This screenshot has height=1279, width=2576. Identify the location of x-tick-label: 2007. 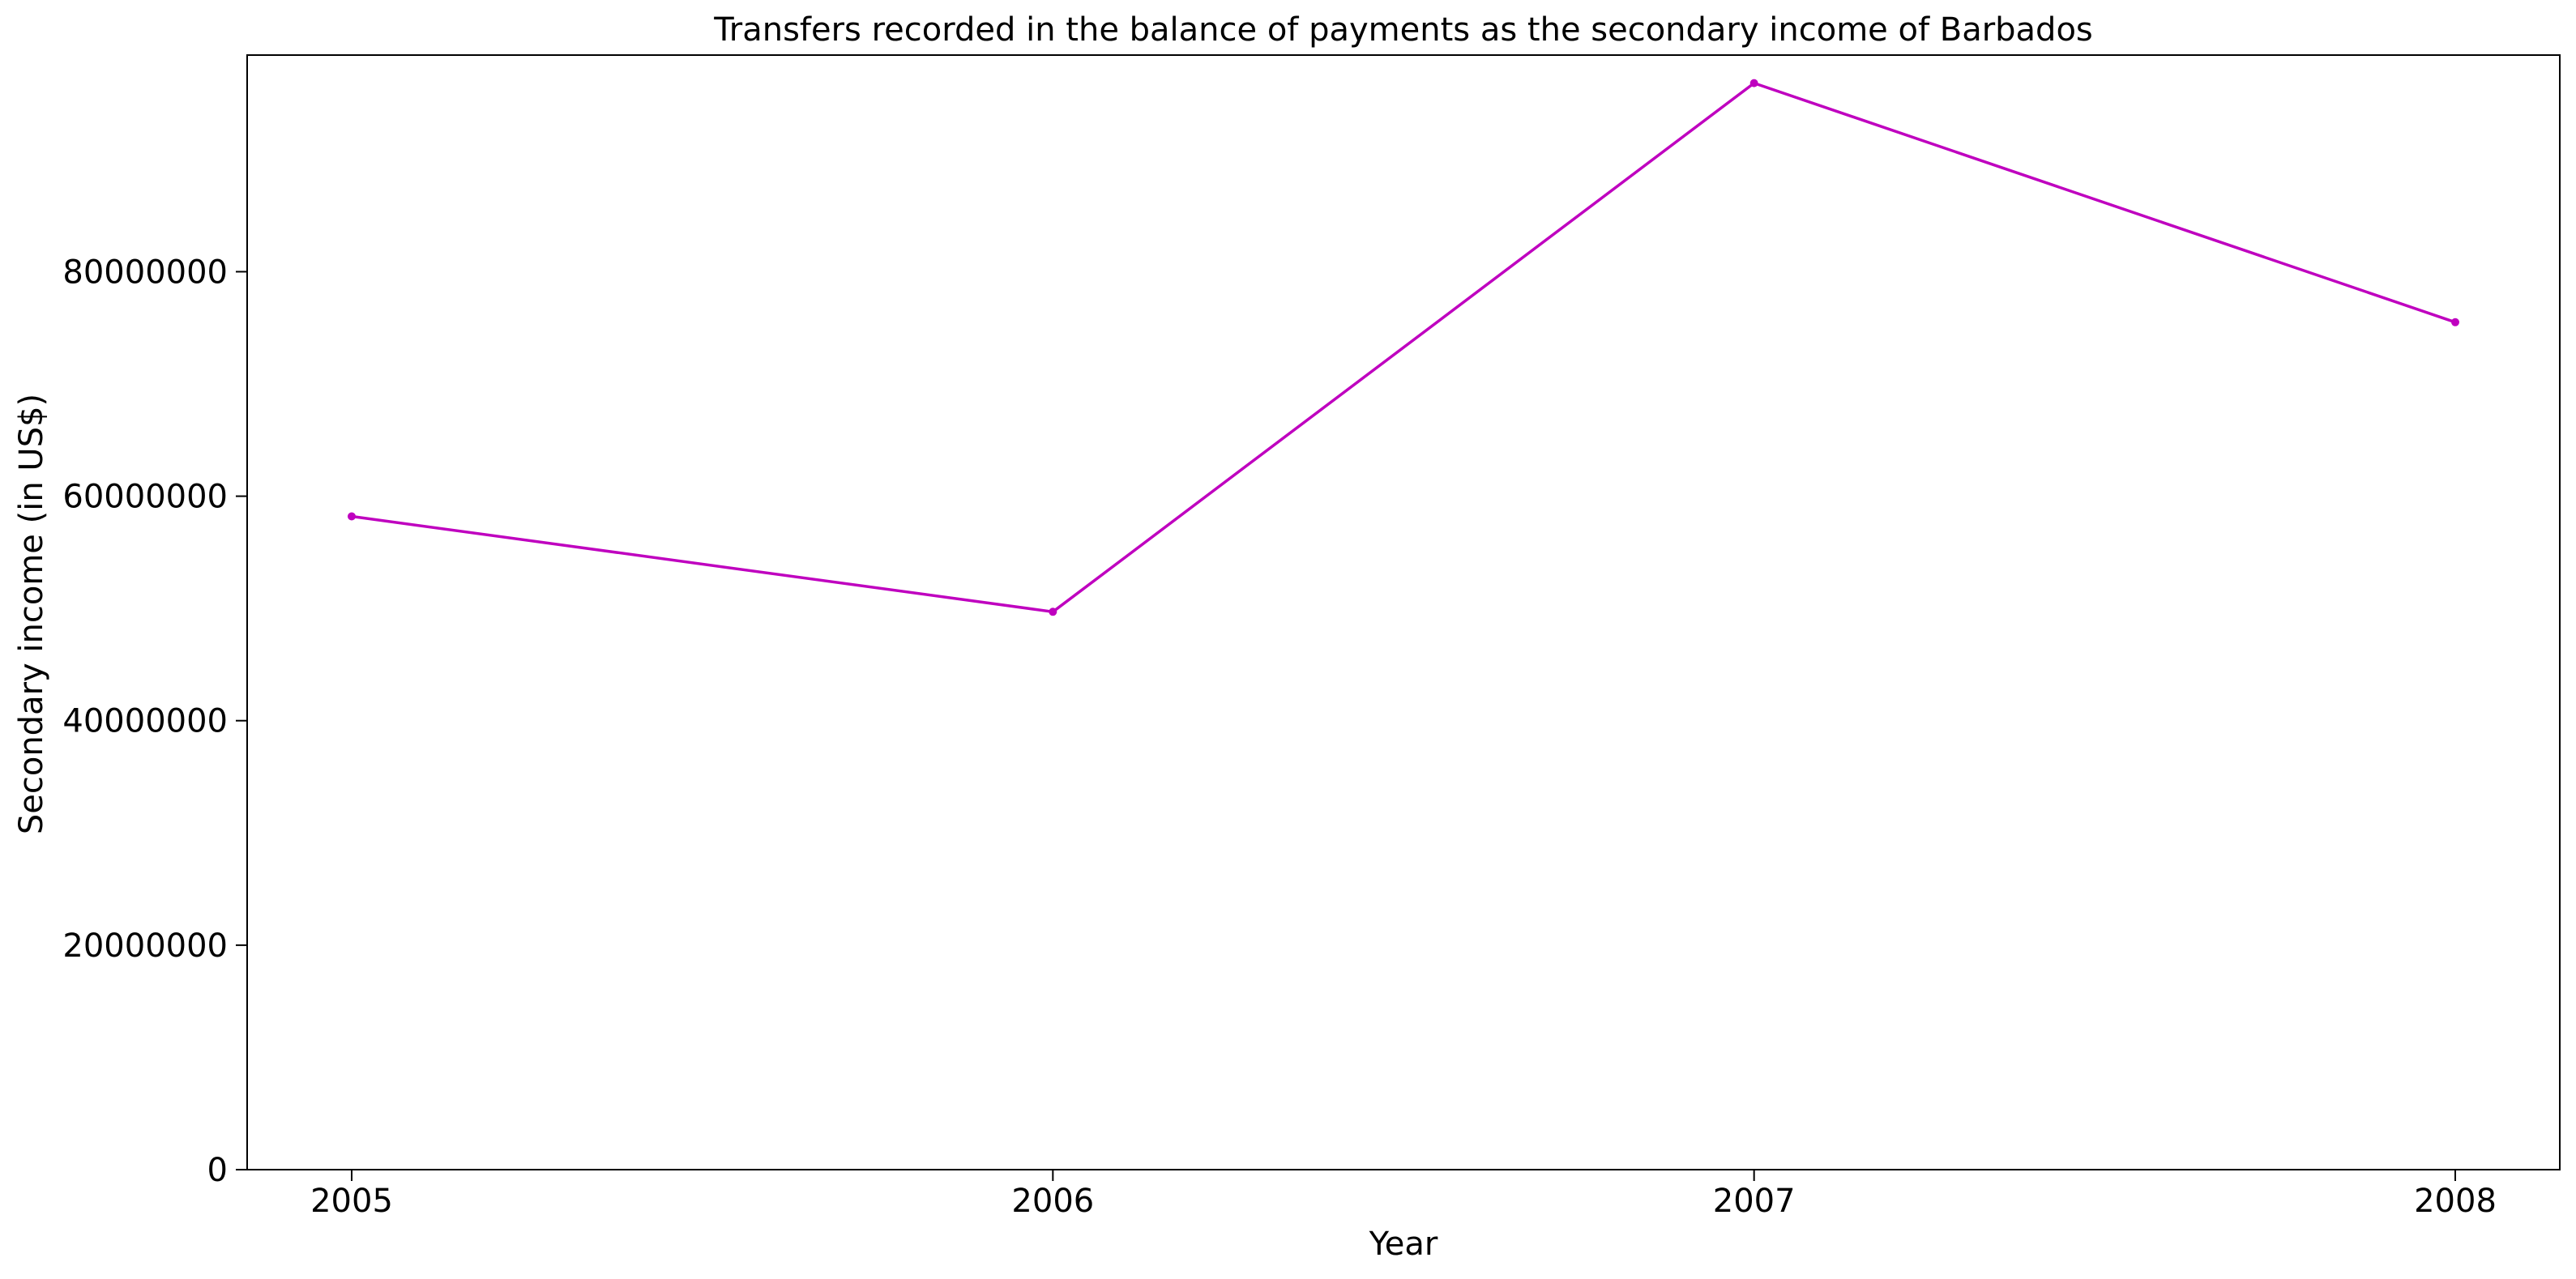
(1754, 1201).